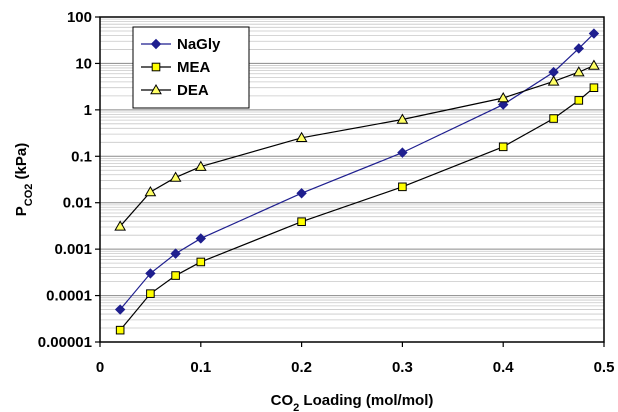  What do you see at coordinates (65, 342) in the screenshot?
I see `y-tick-label: 0.00001` at bounding box center [65, 342].